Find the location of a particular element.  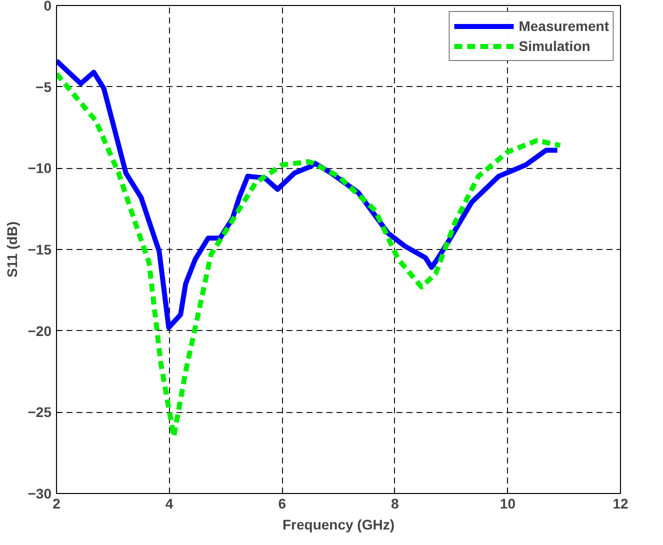

y-axis-title: S11 (dB) is located at coordinates (12, 249).